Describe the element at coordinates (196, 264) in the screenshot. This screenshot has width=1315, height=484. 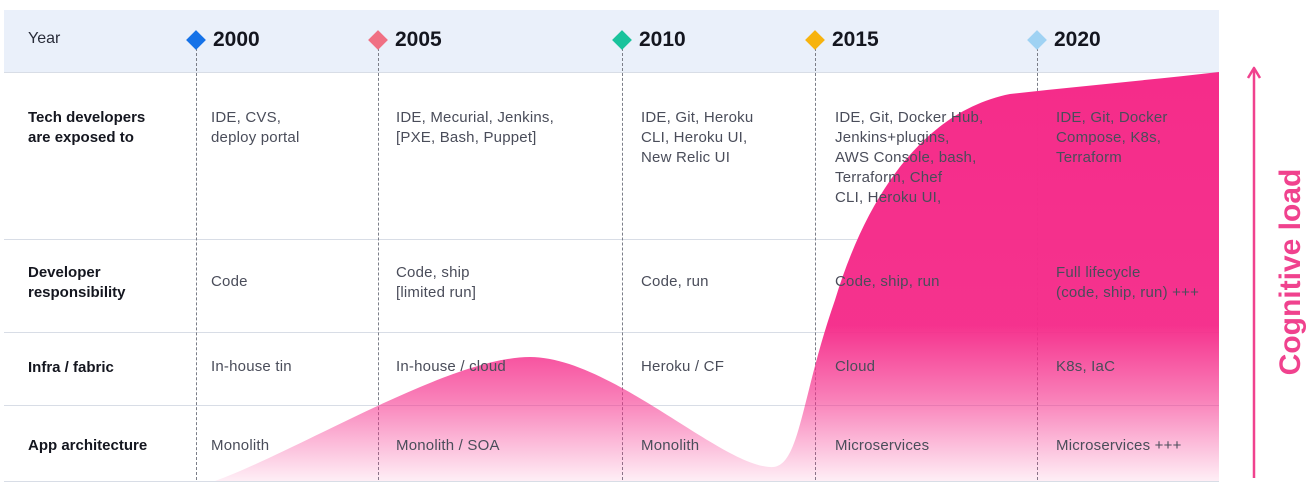
I see `year-line-2000` at that location.